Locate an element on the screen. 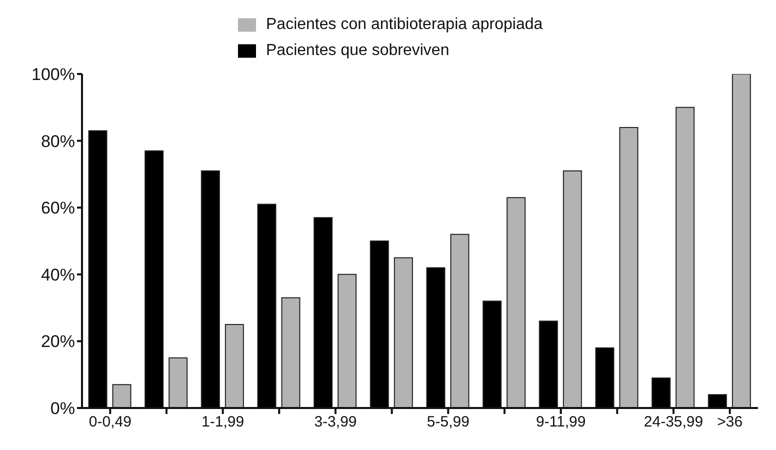  y-tick-label: 20% is located at coordinates (57, 342).